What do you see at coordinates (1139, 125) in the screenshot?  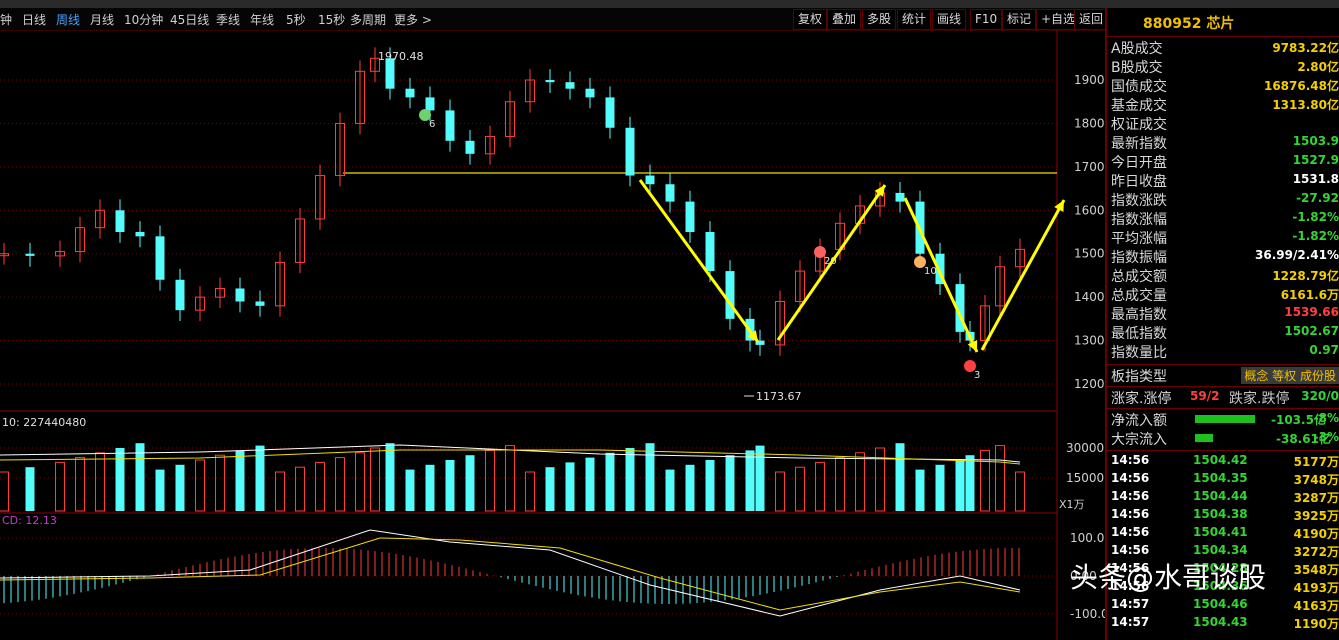 I see `stat-label: 权证成交` at bounding box center [1139, 125].